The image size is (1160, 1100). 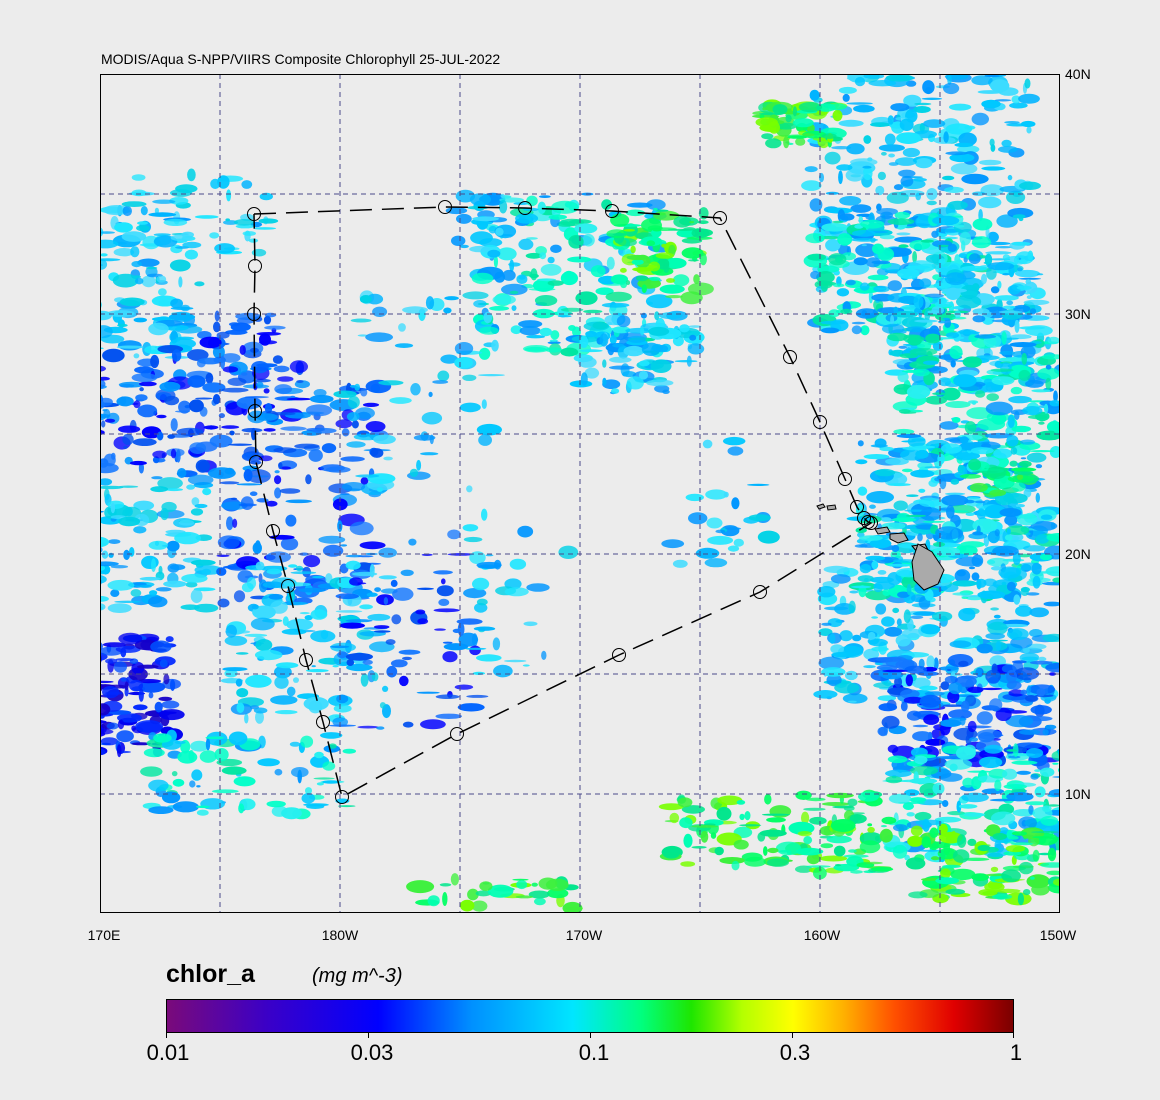 What do you see at coordinates (795, 1052) in the screenshot?
I see `colorbar-label-0.3: 0.3` at bounding box center [795, 1052].